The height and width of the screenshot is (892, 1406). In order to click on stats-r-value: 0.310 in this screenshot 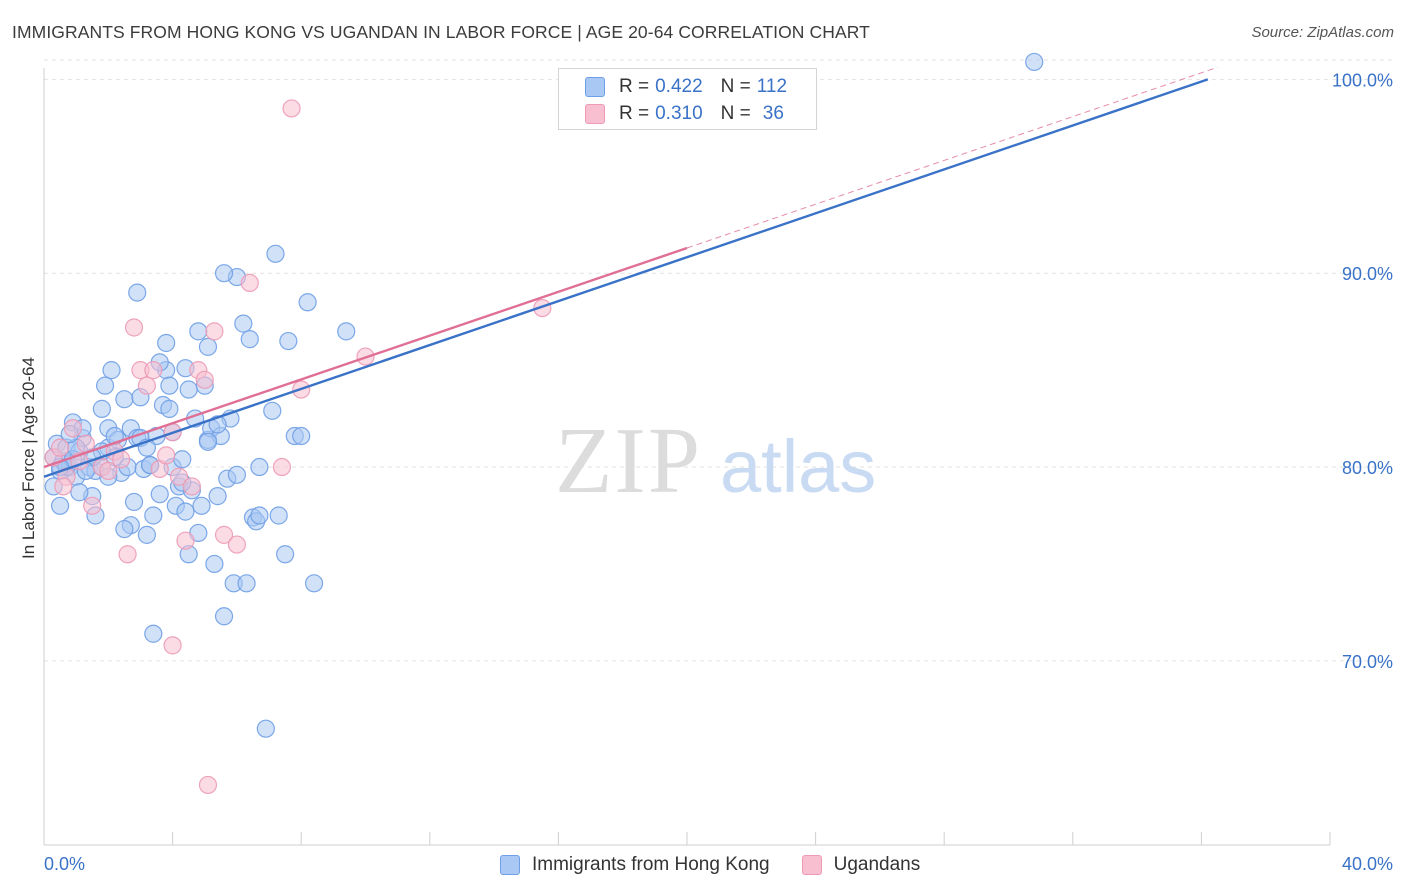, I will do `click(679, 113)`.